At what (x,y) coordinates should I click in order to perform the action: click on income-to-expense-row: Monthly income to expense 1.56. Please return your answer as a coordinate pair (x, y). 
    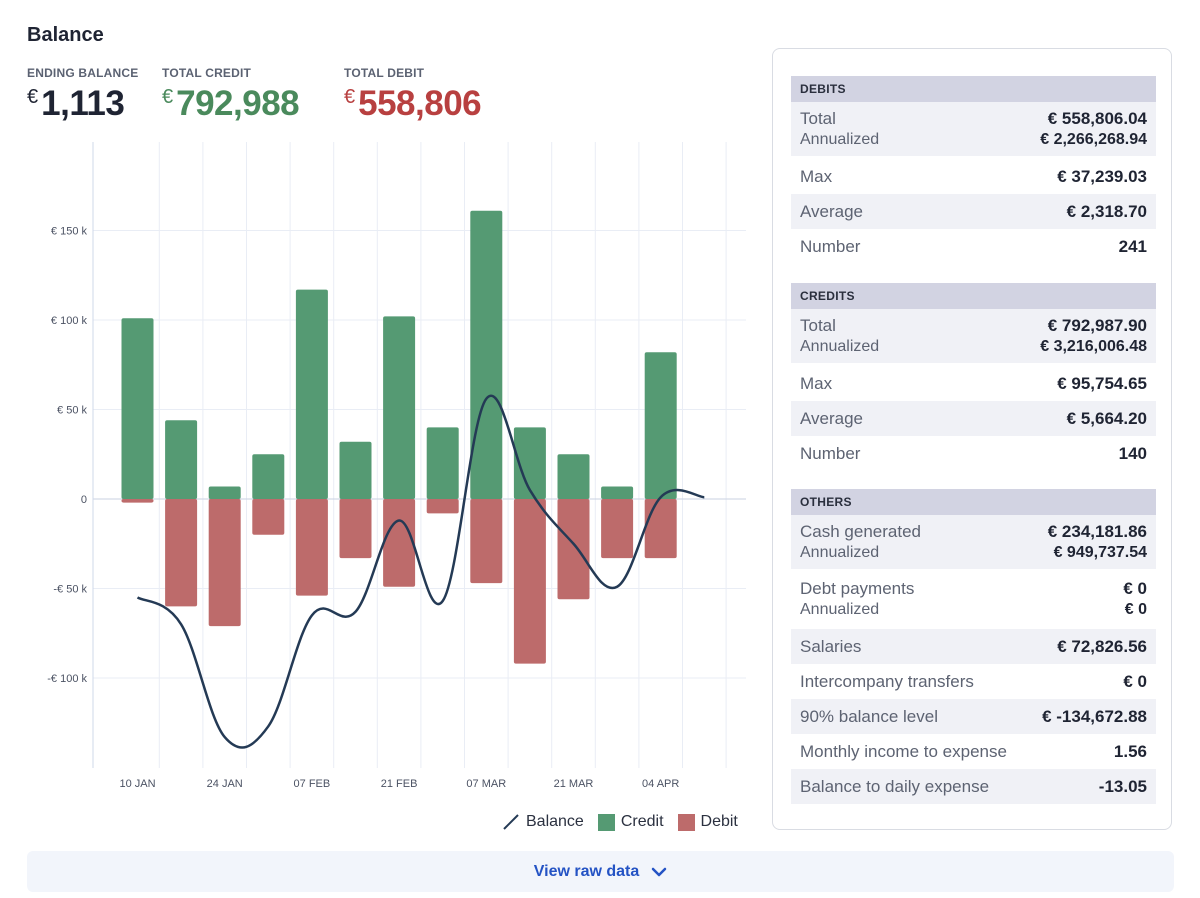
    Looking at the image, I should click on (973, 751).